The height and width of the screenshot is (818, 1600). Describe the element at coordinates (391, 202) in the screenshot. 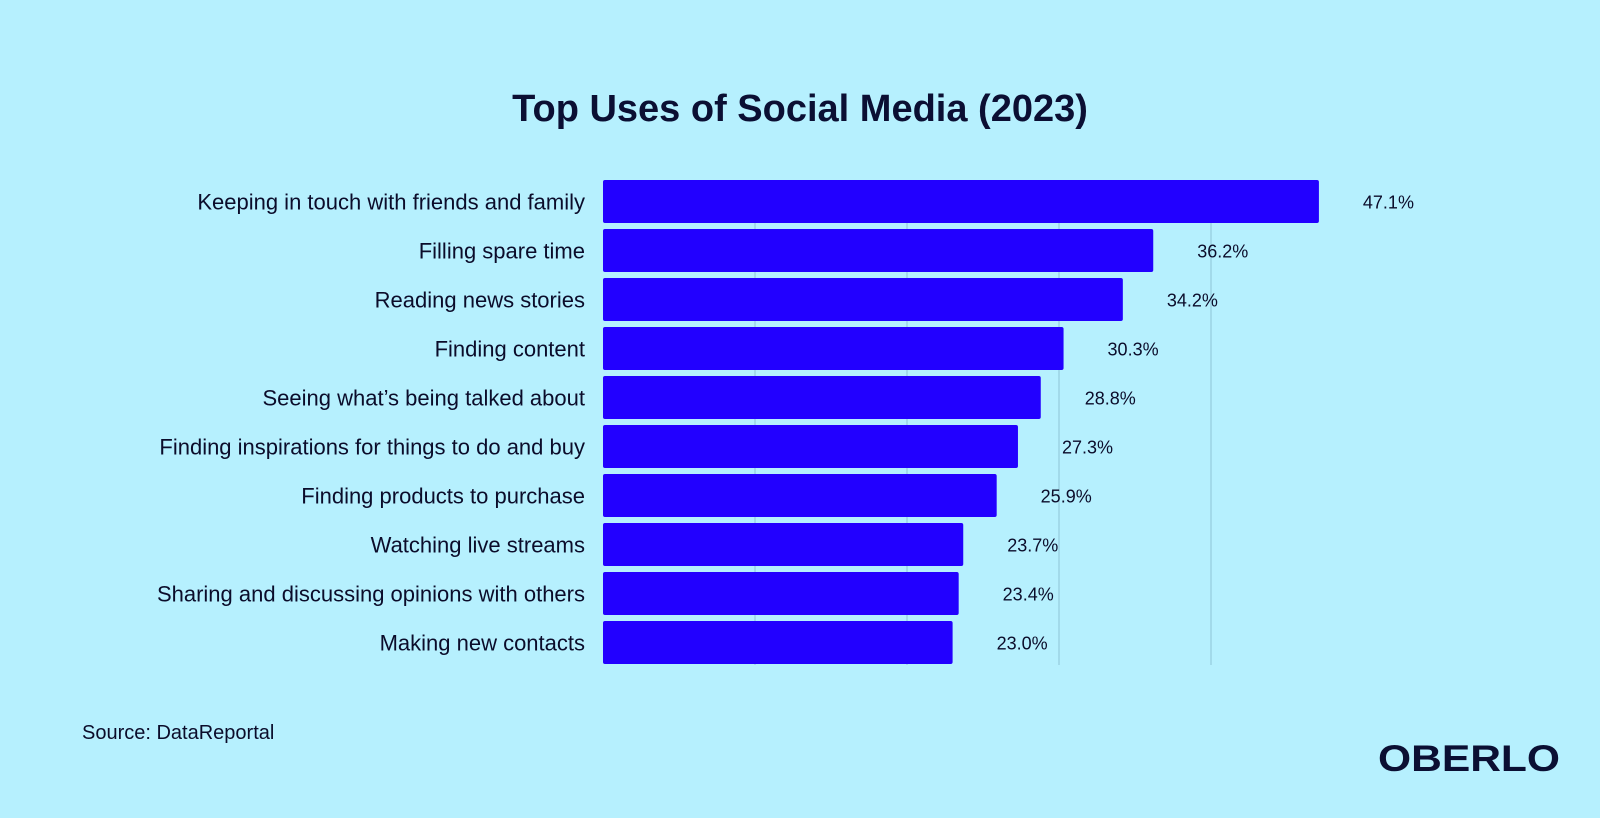

I see `category-label: Keeping in touch with friends and family` at that location.